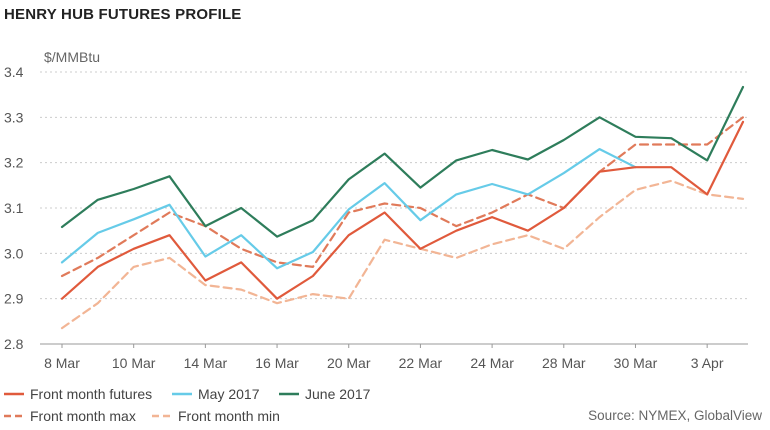 This screenshot has height=430, width=770. I want to click on y-tick-label: 3.2, so click(14, 163).